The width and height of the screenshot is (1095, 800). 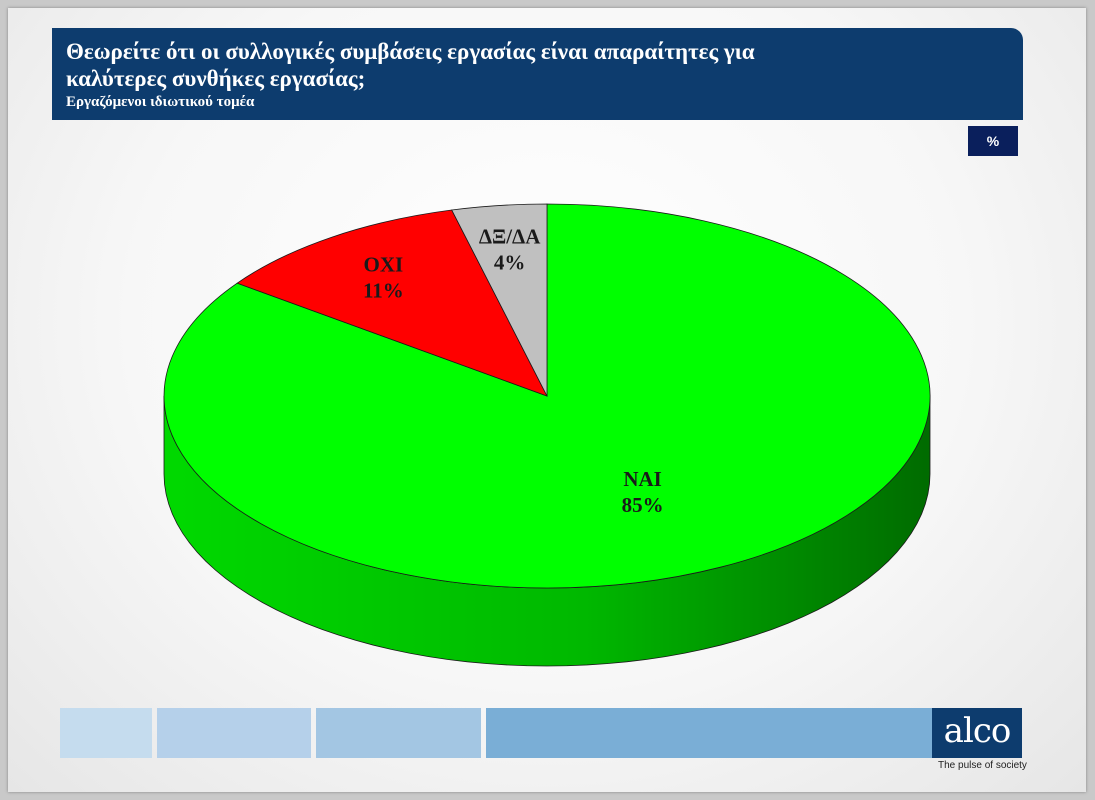 I want to click on slice-value-label-0: 85%, so click(x=643, y=505).